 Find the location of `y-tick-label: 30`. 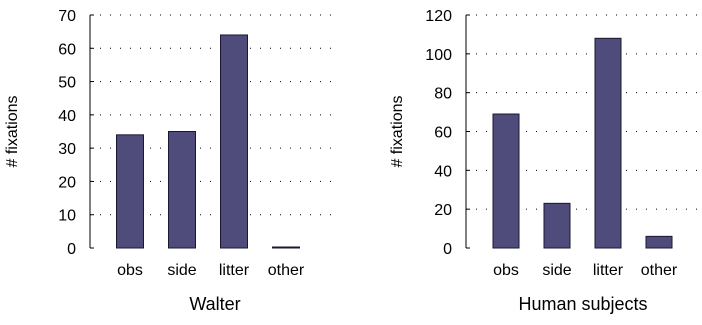

y-tick-label: 30 is located at coordinates (67, 149).